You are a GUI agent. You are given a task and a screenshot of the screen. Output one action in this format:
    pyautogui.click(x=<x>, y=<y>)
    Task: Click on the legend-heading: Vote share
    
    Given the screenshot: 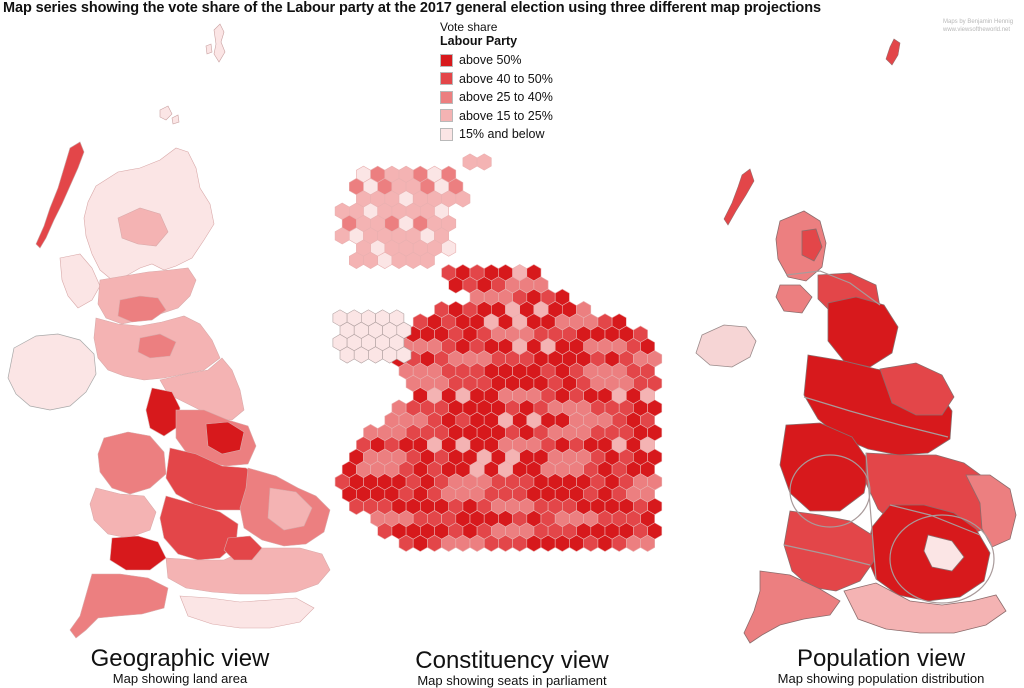 What is the action you would take?
    pyautogui.click(x=469, y=27)
    